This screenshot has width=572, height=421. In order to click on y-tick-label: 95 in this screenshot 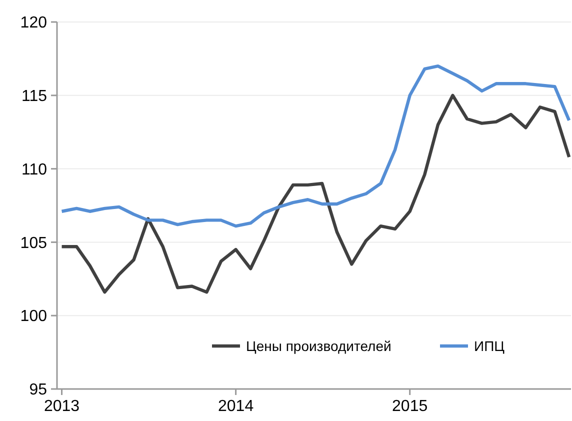, I will do `click(38, 390)`.